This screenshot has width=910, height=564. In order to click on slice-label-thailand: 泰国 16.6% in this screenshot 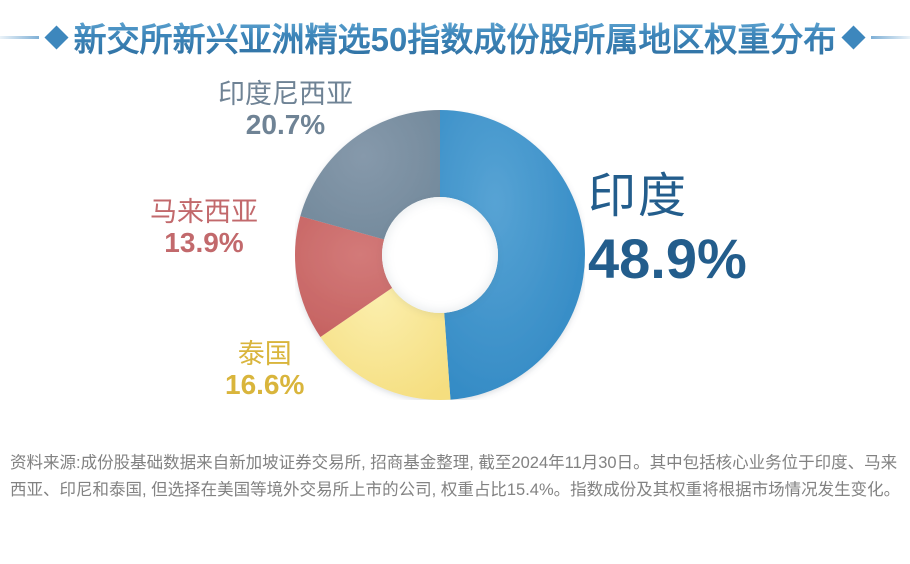, I will do `click(264, 370)`.